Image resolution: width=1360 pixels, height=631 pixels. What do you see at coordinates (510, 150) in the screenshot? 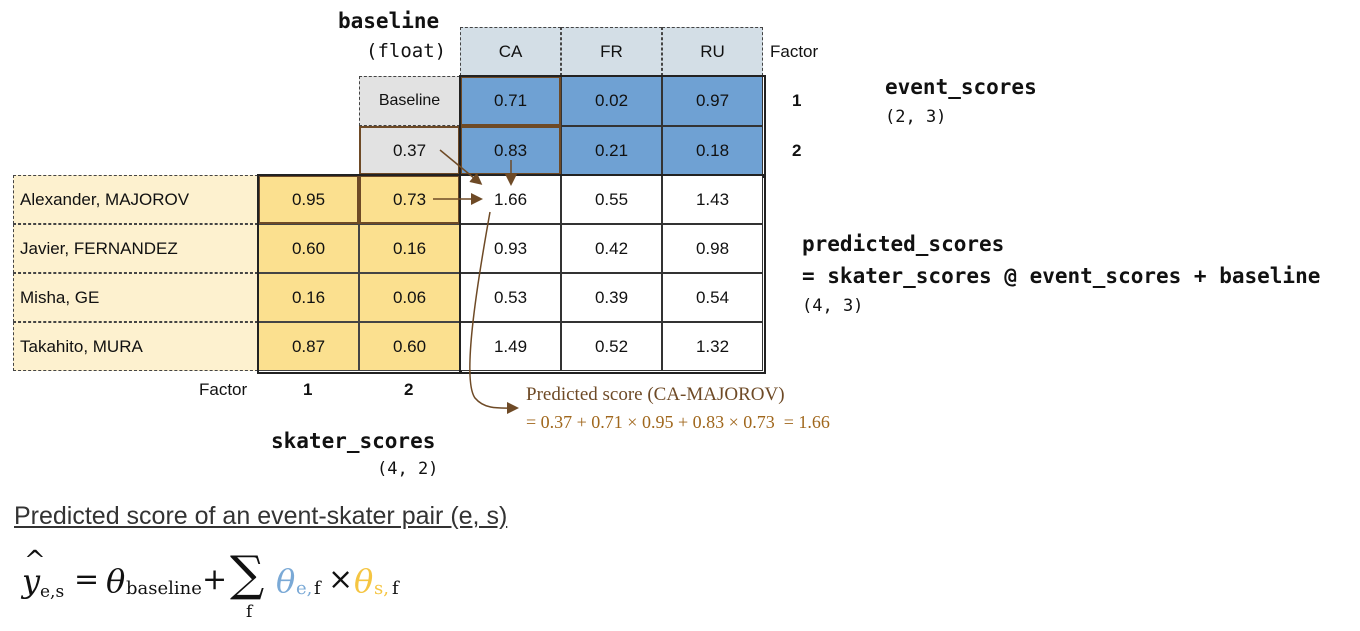
I see `event-score-cell: 0.83` at bounding box center [510, 150].